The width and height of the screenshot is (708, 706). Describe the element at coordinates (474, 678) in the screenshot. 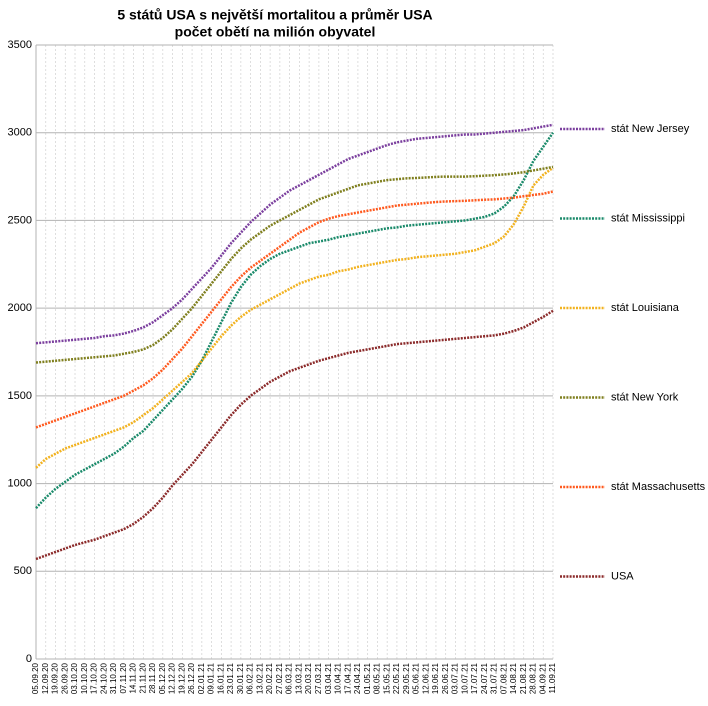

I see `x-tick-label: 17.07.21` at that location.